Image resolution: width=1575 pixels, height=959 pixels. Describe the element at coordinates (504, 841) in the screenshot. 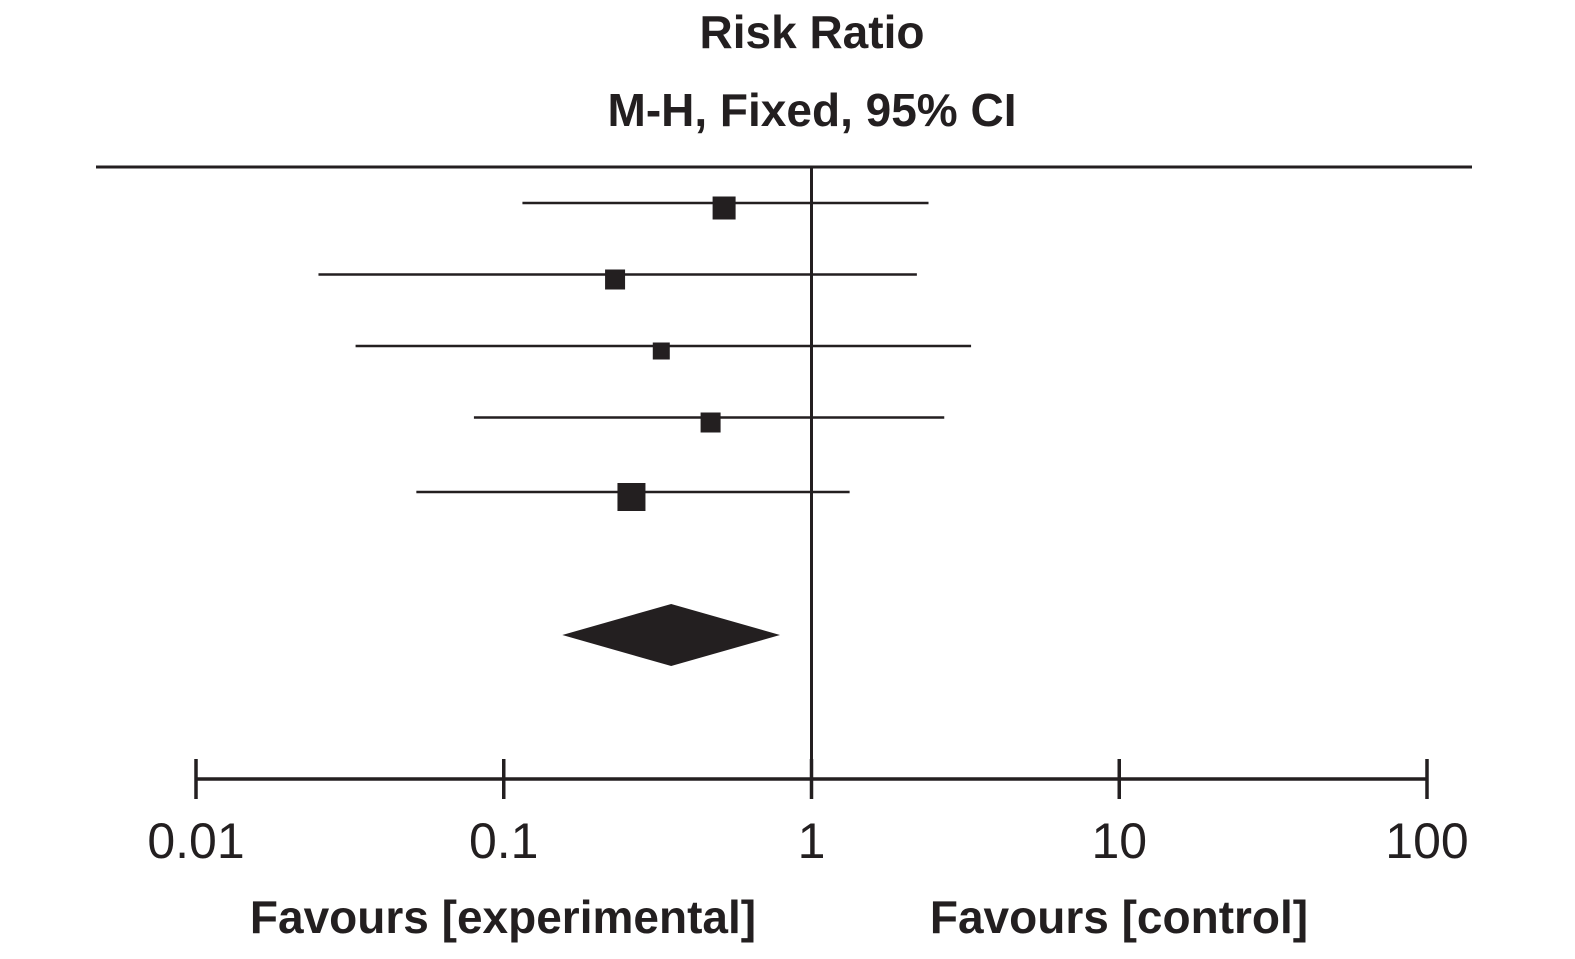

I see `x-tick-label-0.1: 0.1` at that location.